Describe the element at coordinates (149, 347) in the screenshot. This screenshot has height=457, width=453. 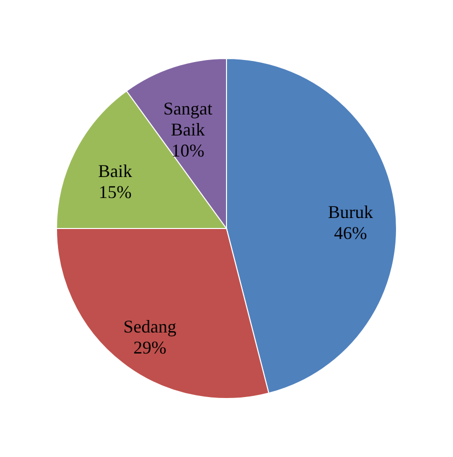
I see `data-label: 29%` at that location.